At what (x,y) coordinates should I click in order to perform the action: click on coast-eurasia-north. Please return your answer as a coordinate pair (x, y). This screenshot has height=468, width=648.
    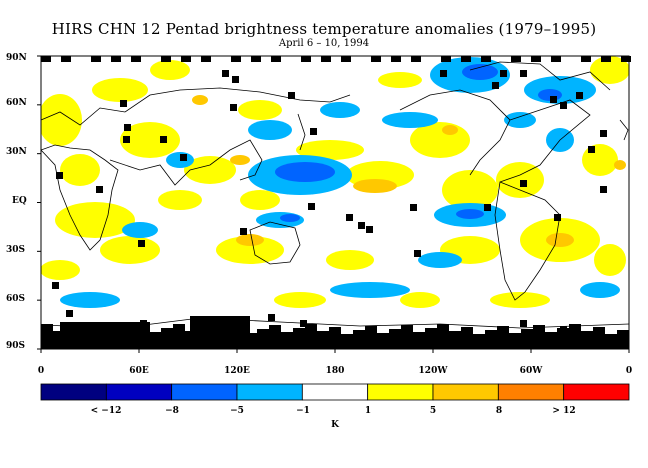
    Looking at the image, I should click on (195, 106).